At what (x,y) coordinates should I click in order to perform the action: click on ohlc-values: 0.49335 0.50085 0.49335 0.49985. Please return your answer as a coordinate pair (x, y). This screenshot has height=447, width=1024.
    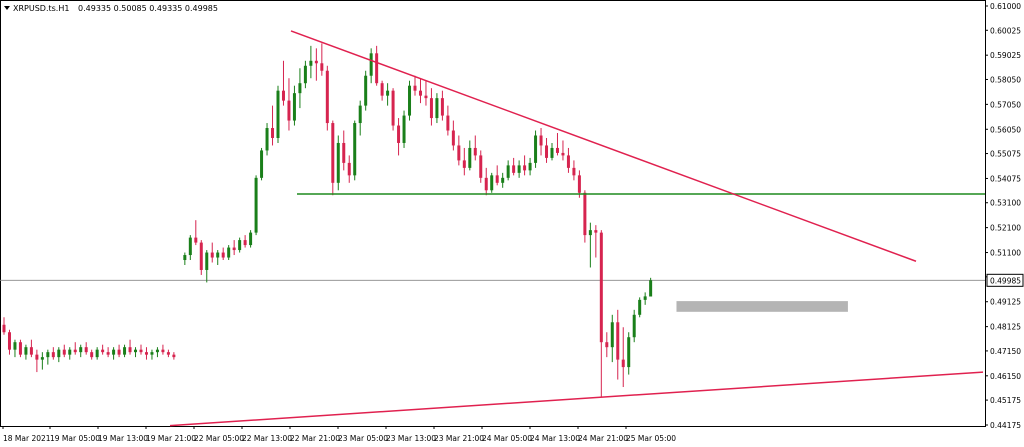
    Looking at the image, I should click on (148, 8).